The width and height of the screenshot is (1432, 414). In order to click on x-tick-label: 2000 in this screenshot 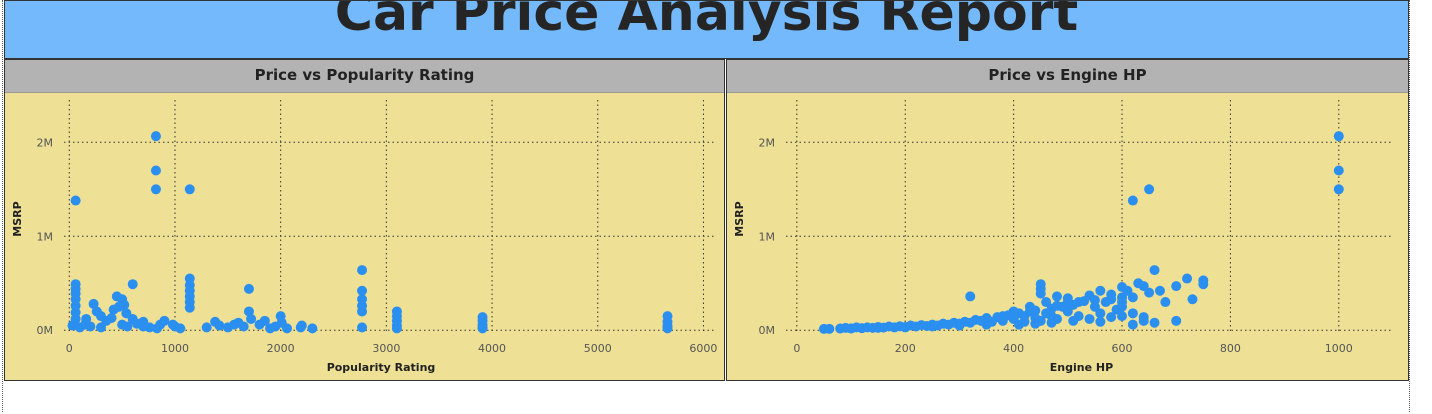, I will do `click(281, 348)`.